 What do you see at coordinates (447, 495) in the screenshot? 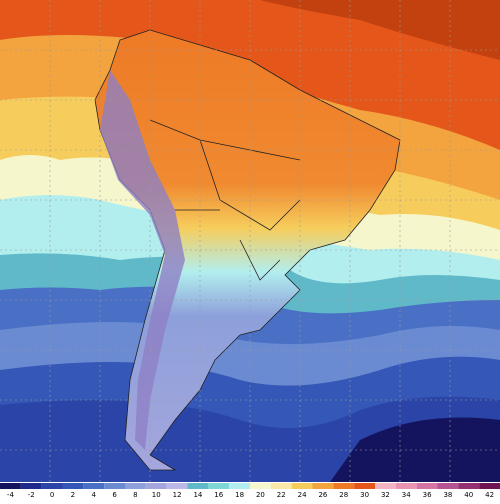
I see `colorbar-tick-label: 38` at bounding box center [447, 495].